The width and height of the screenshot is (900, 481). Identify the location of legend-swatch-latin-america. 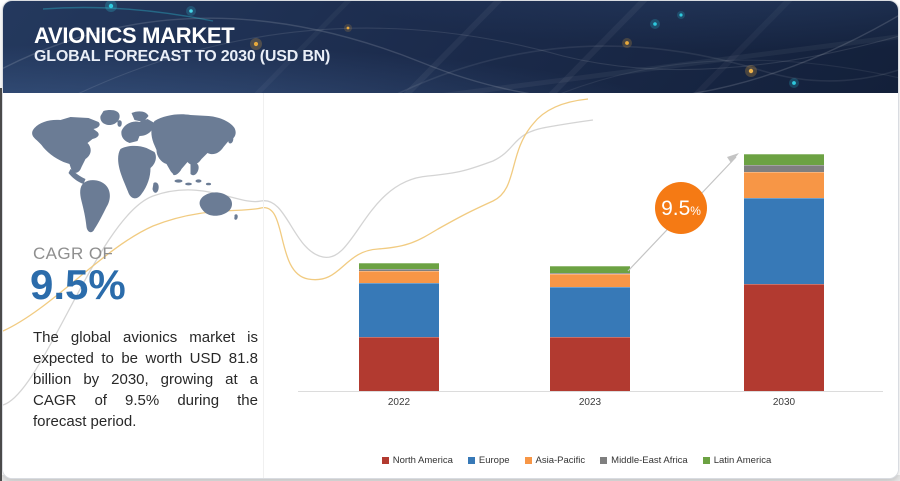
(706, 460).